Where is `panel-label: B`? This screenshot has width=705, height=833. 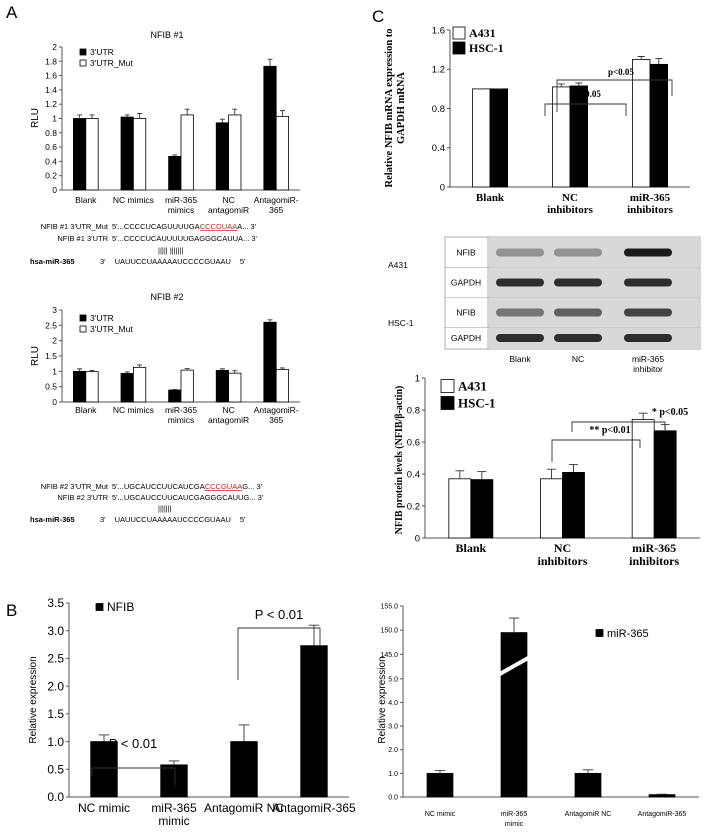 panel-label: B is located at coordinates (11, 610).